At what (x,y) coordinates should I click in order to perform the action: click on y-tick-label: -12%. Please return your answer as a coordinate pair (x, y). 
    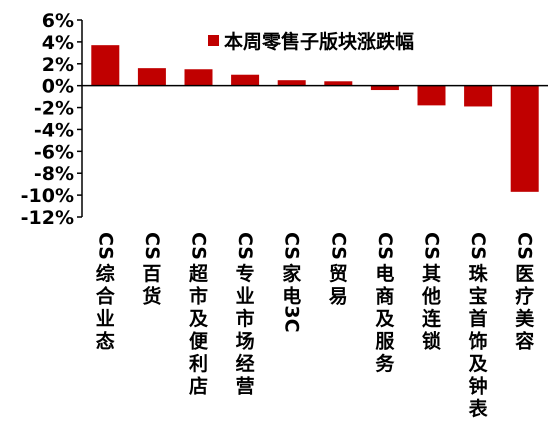
    Looking at the image, I should click on (47, 218).